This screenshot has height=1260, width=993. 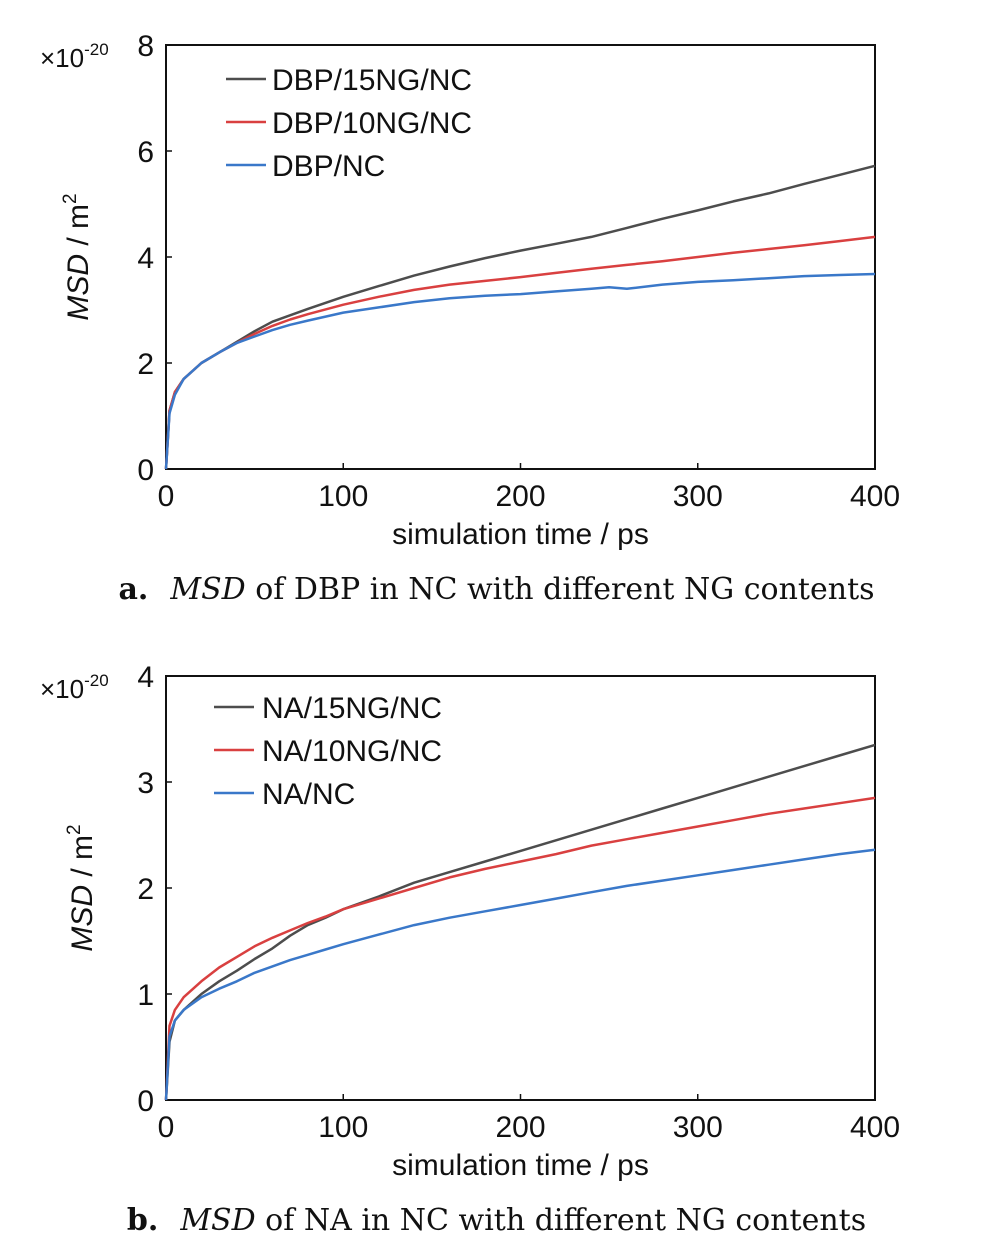 What do you see at coordinates (352, 751) in the screenshot?
I see `legend-label: NA/10NG/NC` at bounding box center [352, 751].